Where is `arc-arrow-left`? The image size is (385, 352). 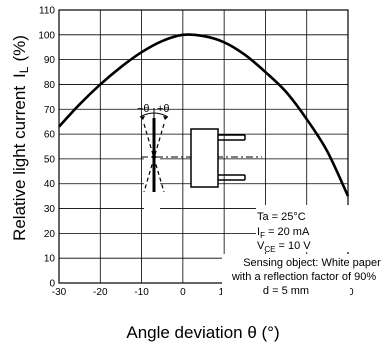
arc-arrow-left is located at coordinates (142, 118).